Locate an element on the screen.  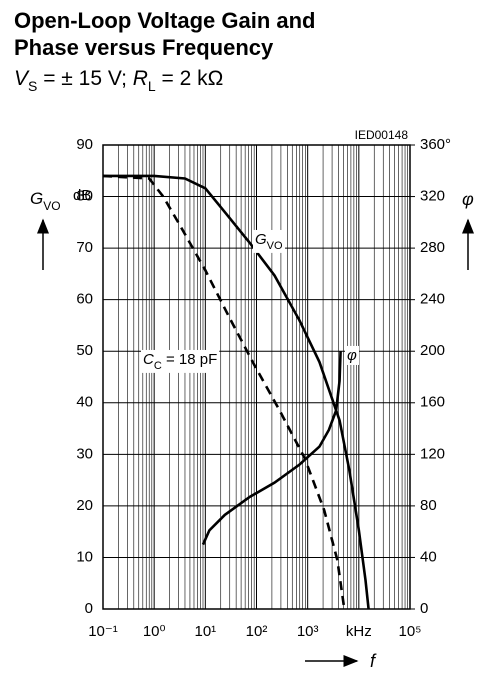
y-tick-label: 40 is located at coordinates (84, 402).